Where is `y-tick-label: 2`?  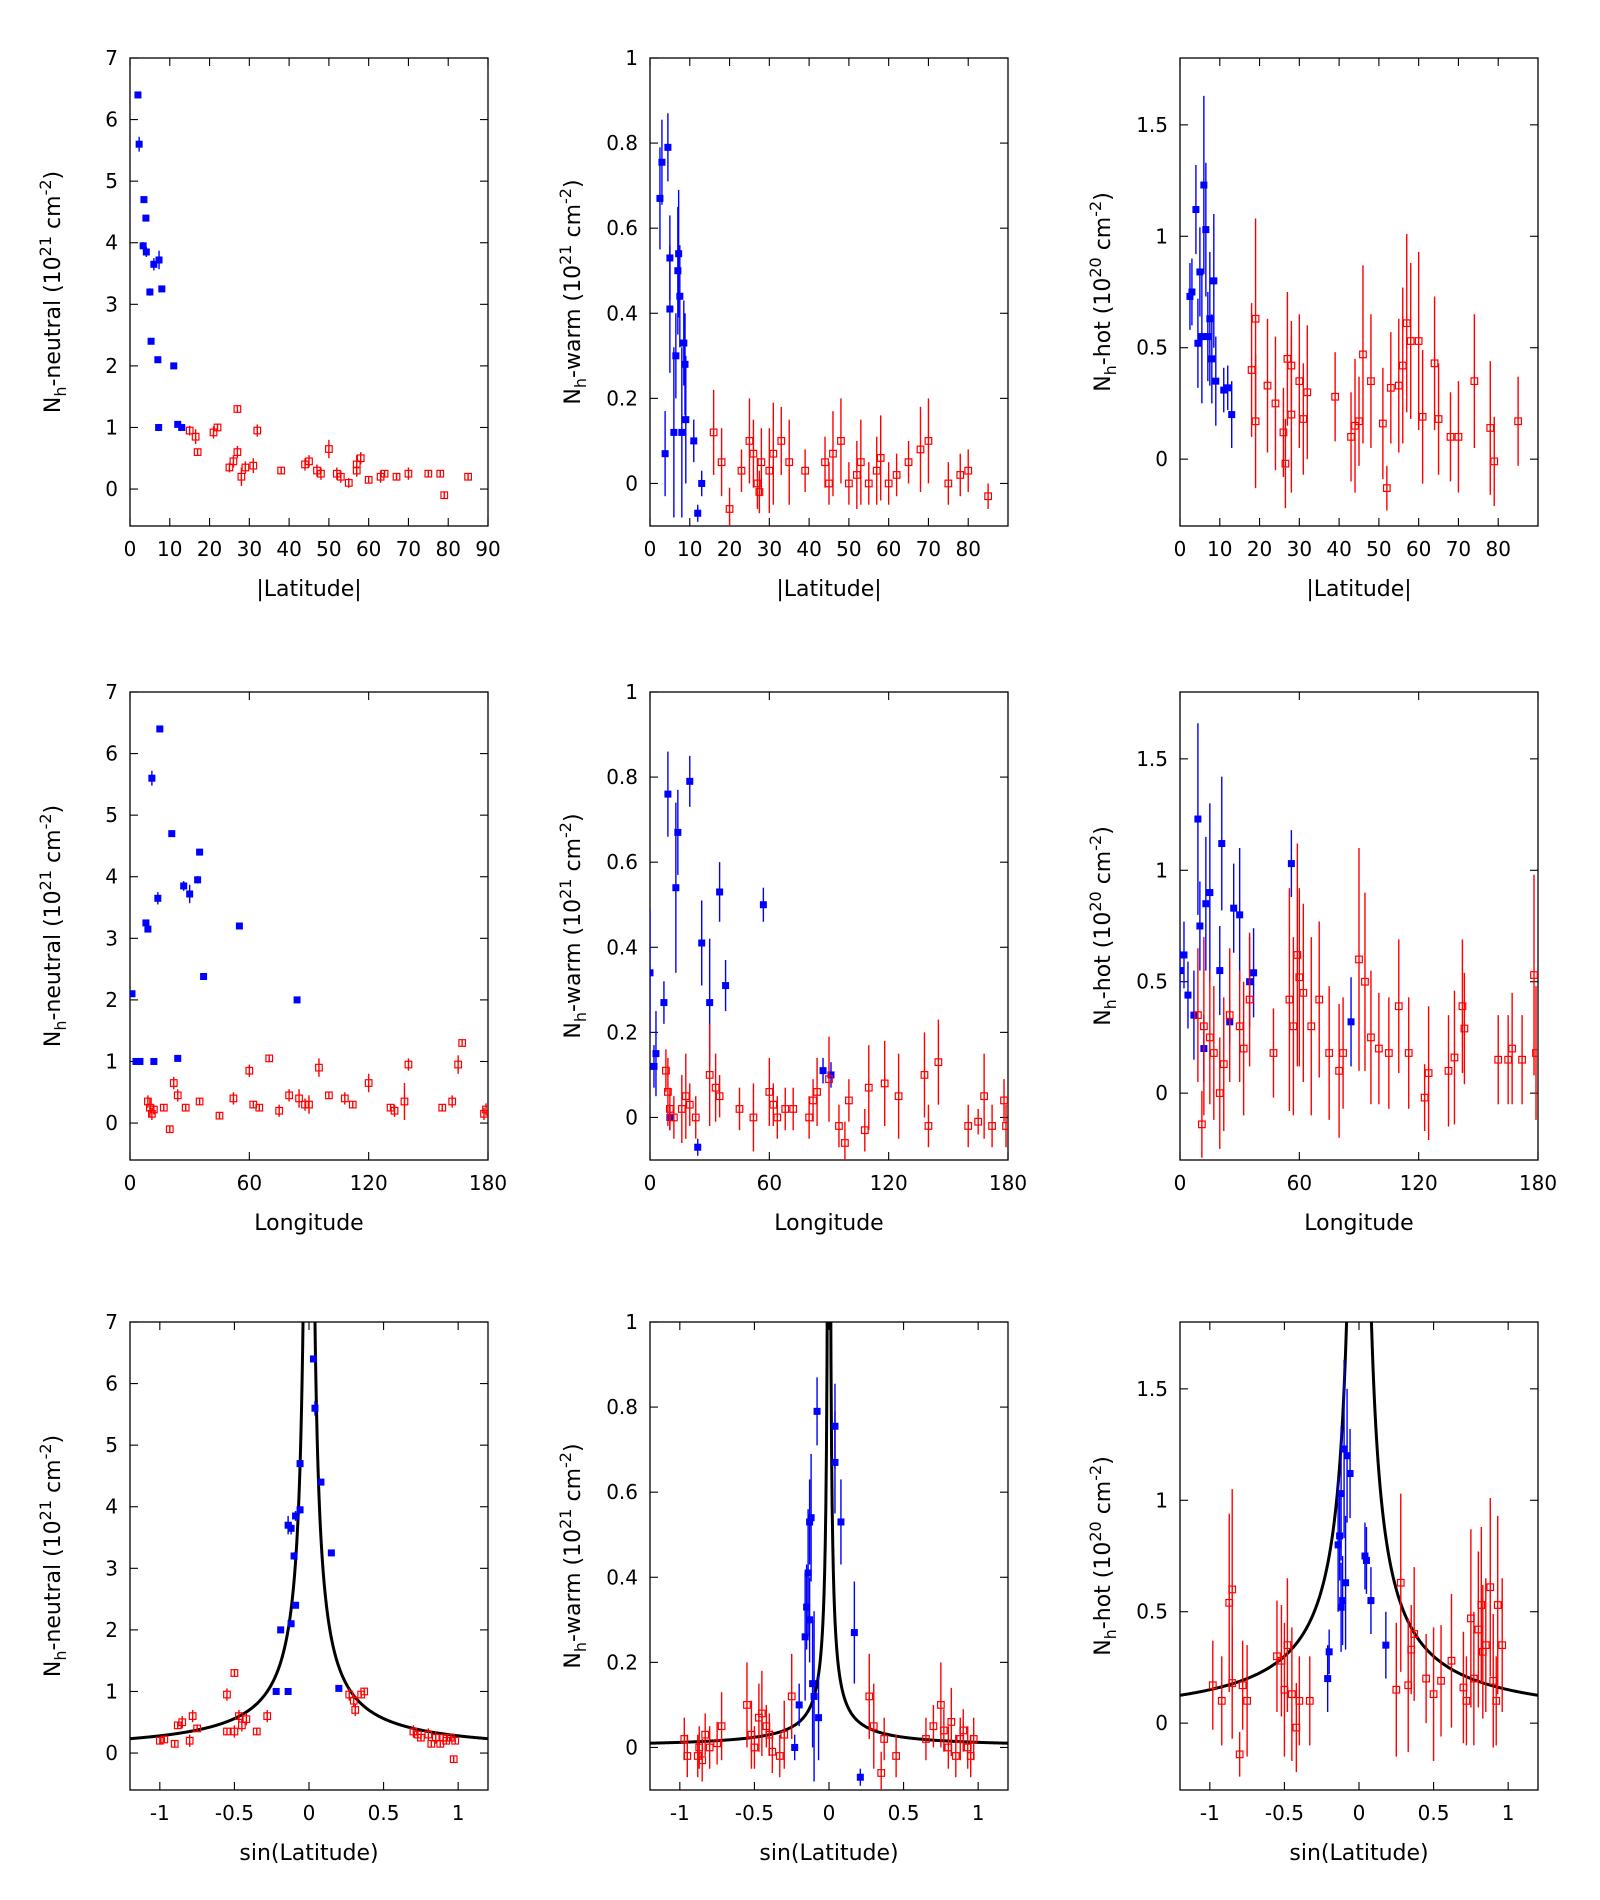
y-tick-label: 2 is located at coordinates (111, 366).